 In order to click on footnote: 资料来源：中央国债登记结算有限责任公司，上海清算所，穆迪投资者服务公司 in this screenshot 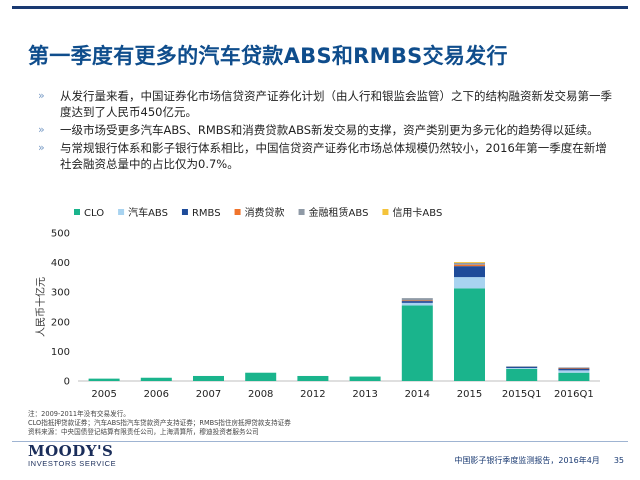, I will do `click(143, 432)`.